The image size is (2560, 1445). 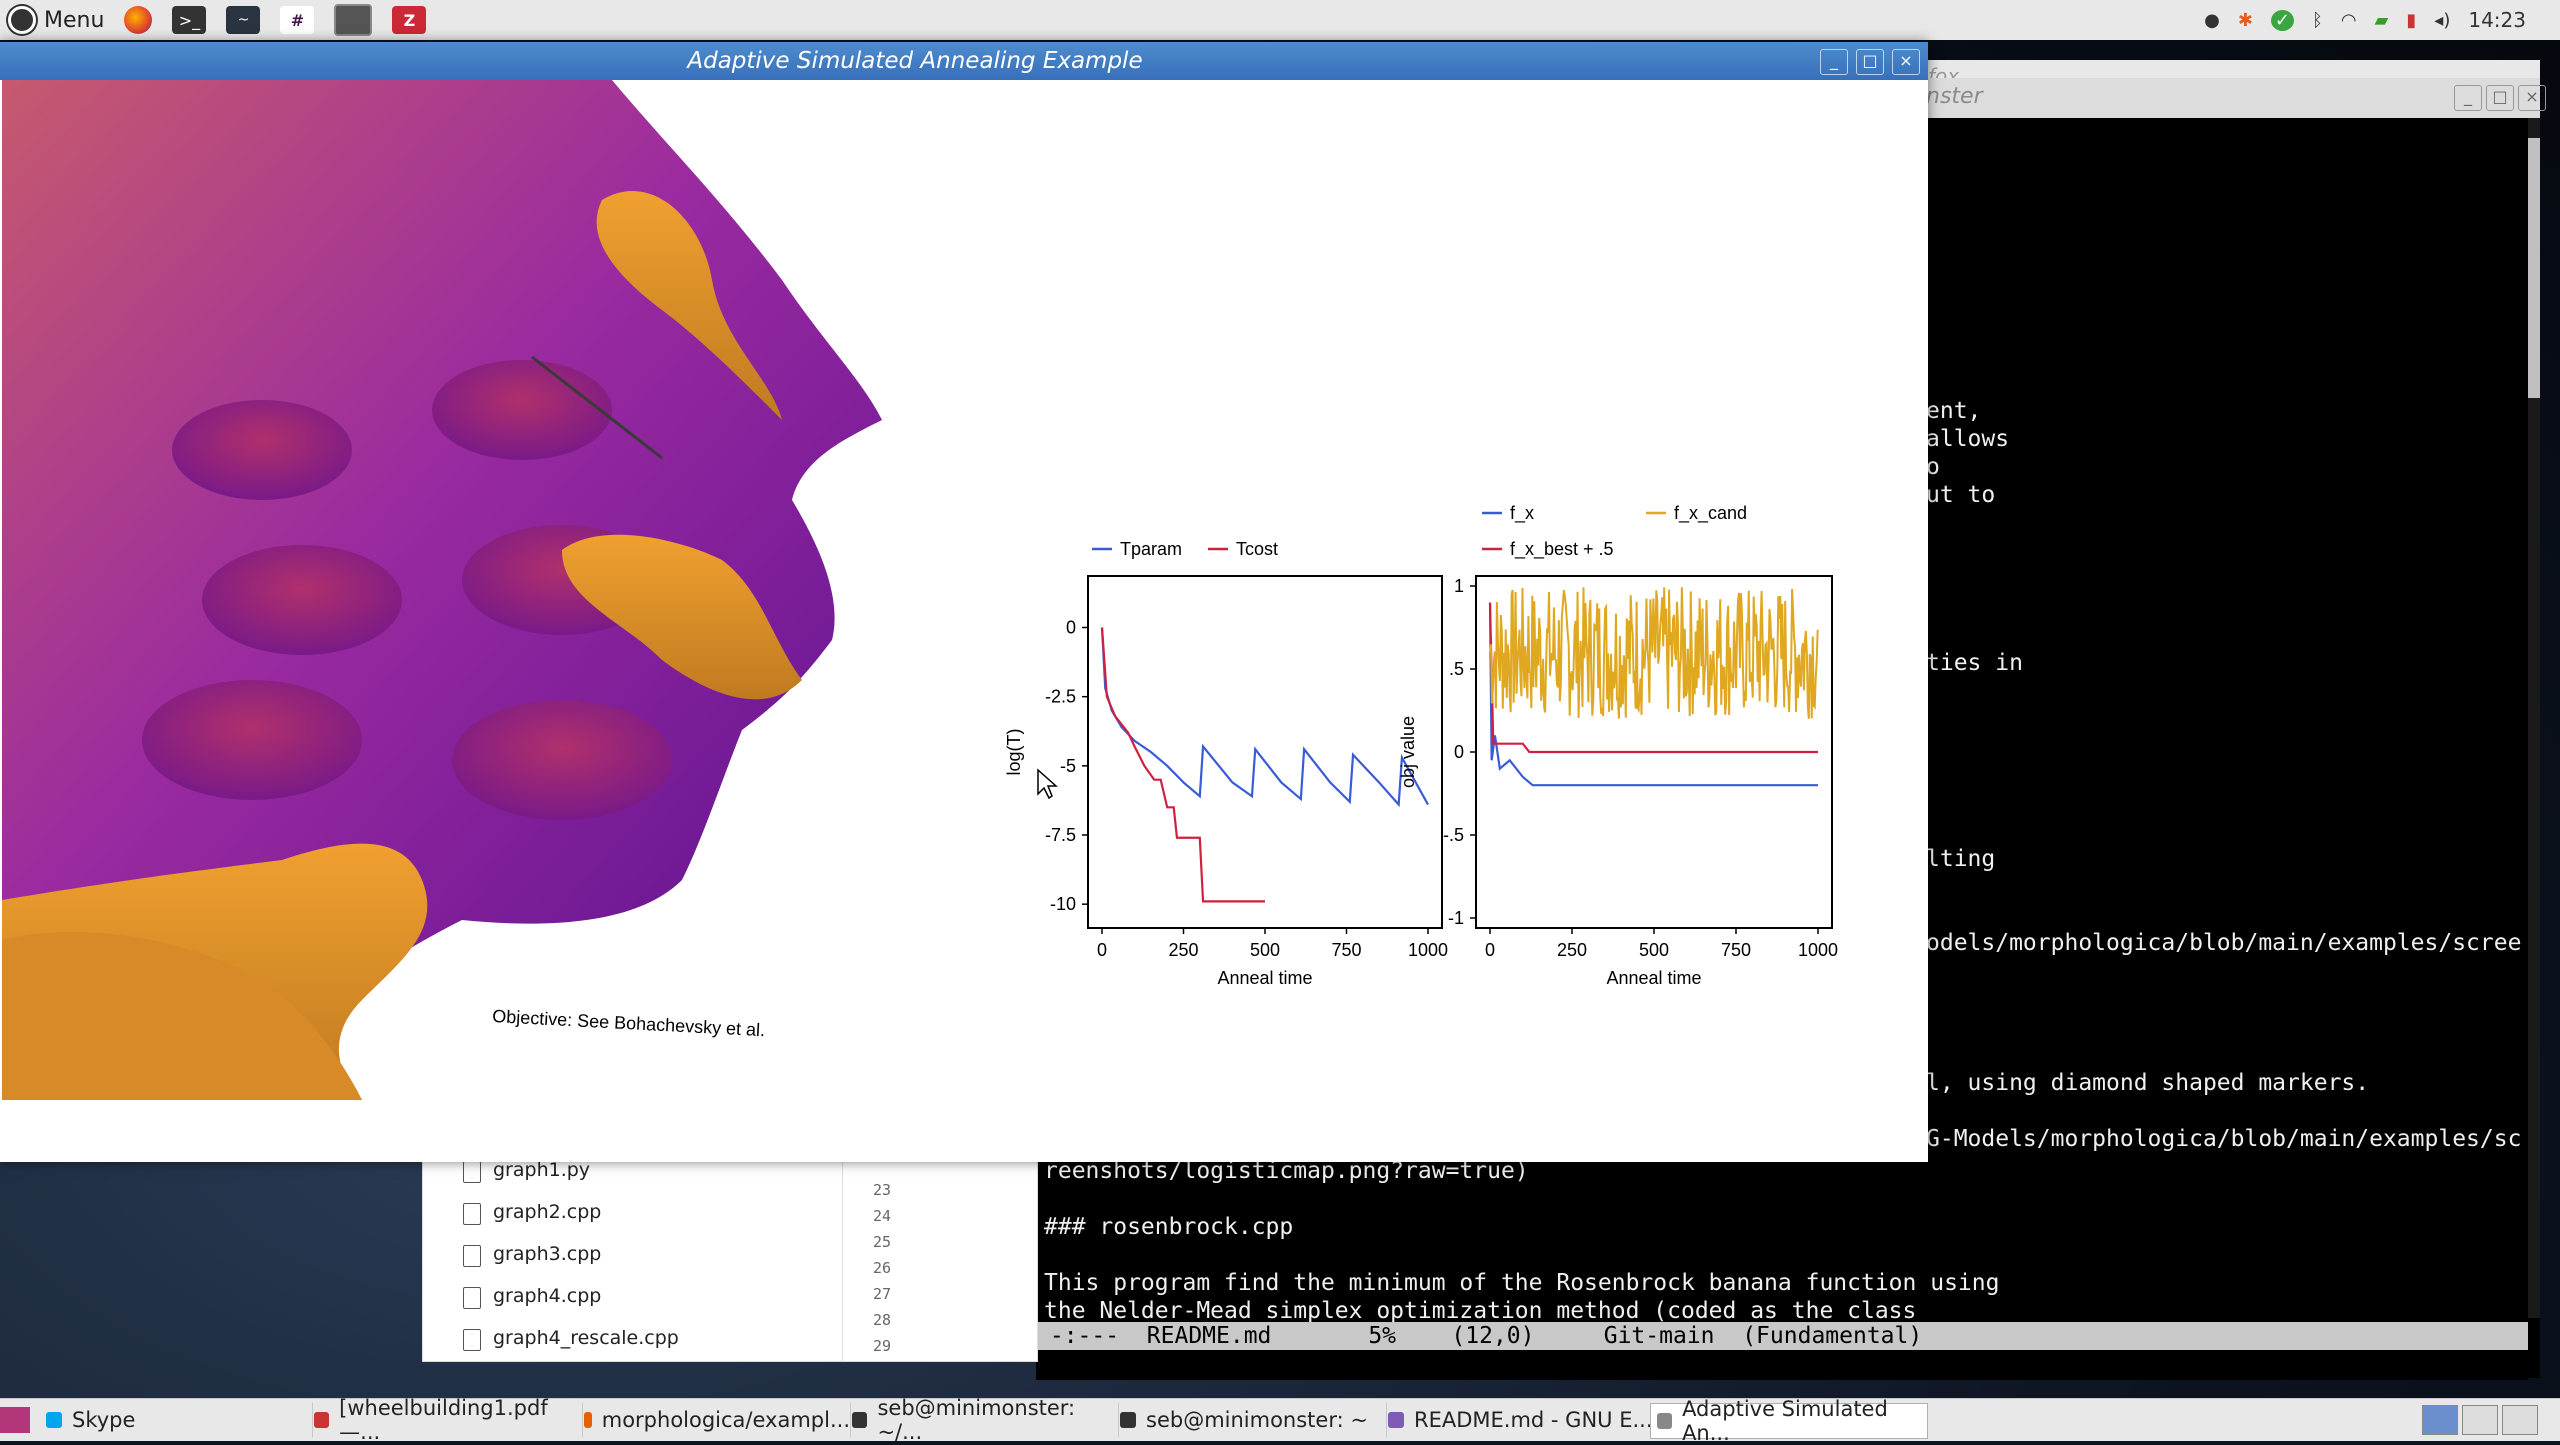 I want to click on series-line-f-x, so click(x=1653, y=694).